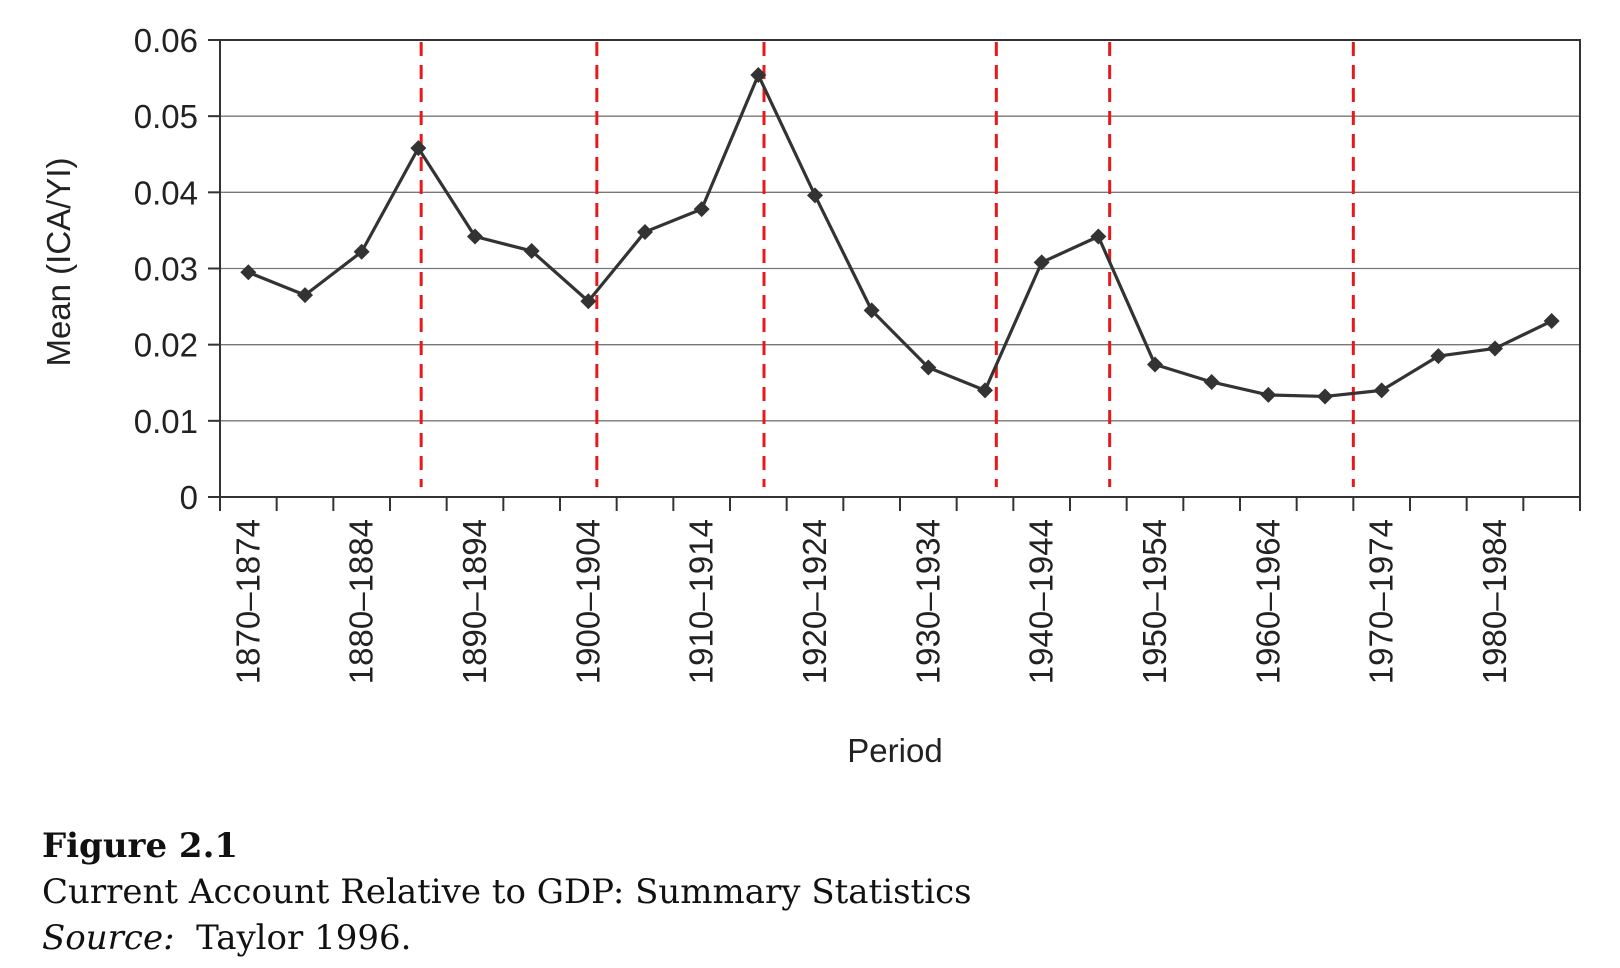 Image resolution: width=1620 pixels, height=968 pixels. Describe the element at coordinates (587, 601) in the screenshot. I see `x-tick-label: 1900–1904` at that location.